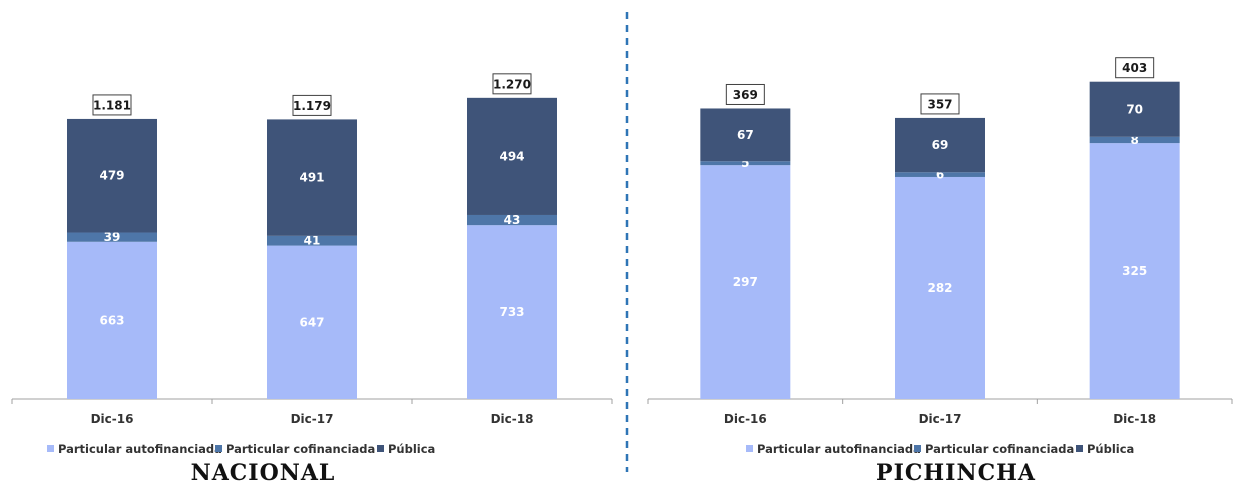 The height and width of the screenshot is (491, 1244). What do you see at coordinates (263, 473) in the screenshot?
I see `panel-0-title: NACIONAL` at bounding box center [263, 473].